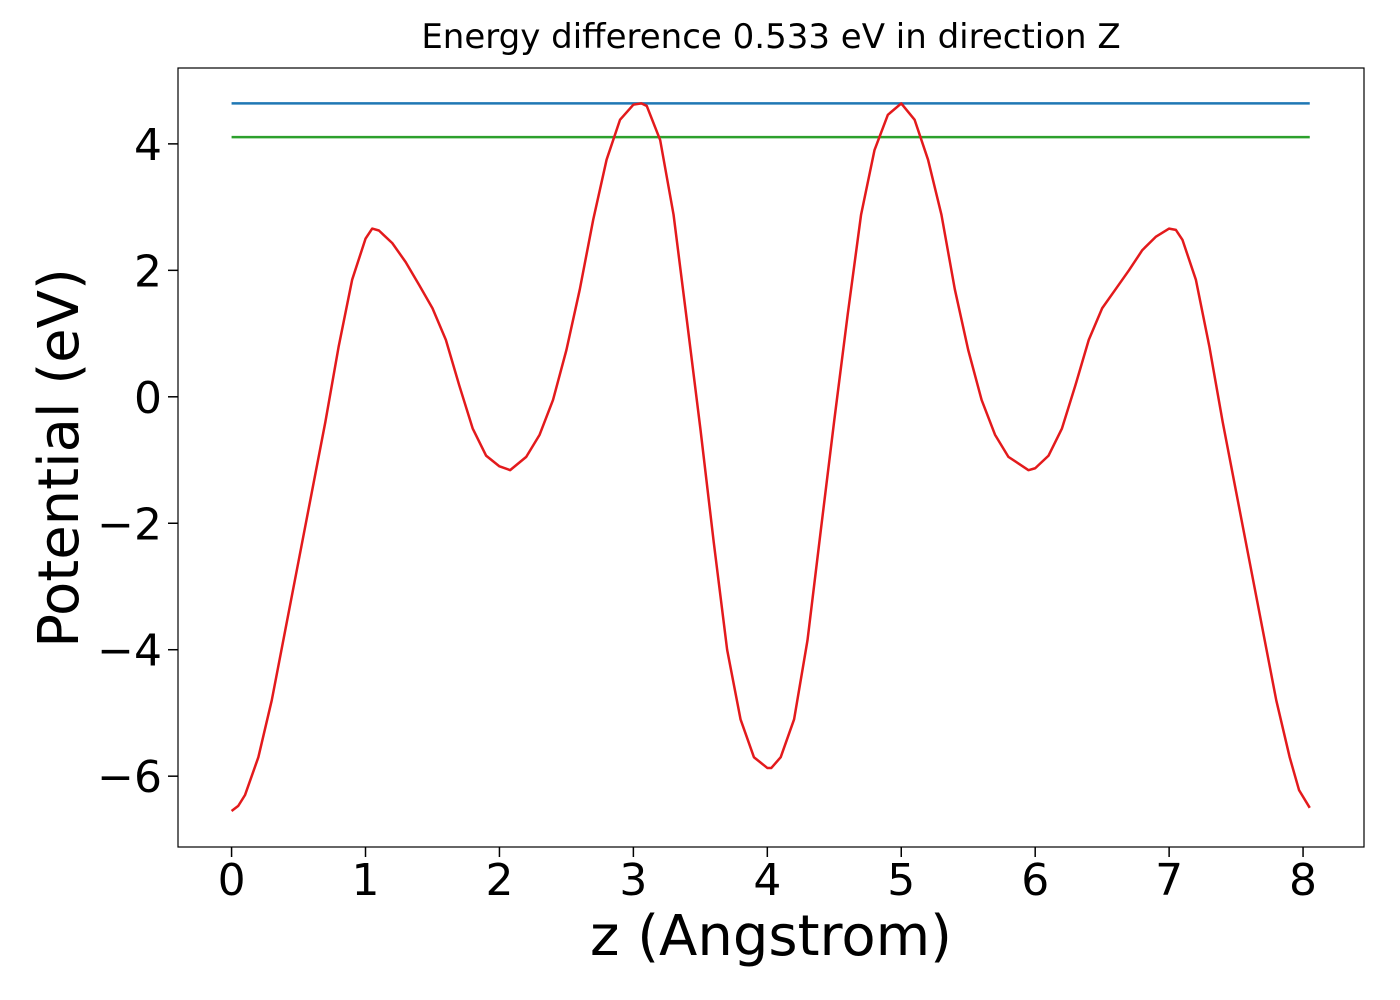 Image resolution: width=1400 pixels, height=1000 pixels. Describe the element at coordinates (1169, 880) in the screenshot. I see `x-tick-label: 7` at that location.